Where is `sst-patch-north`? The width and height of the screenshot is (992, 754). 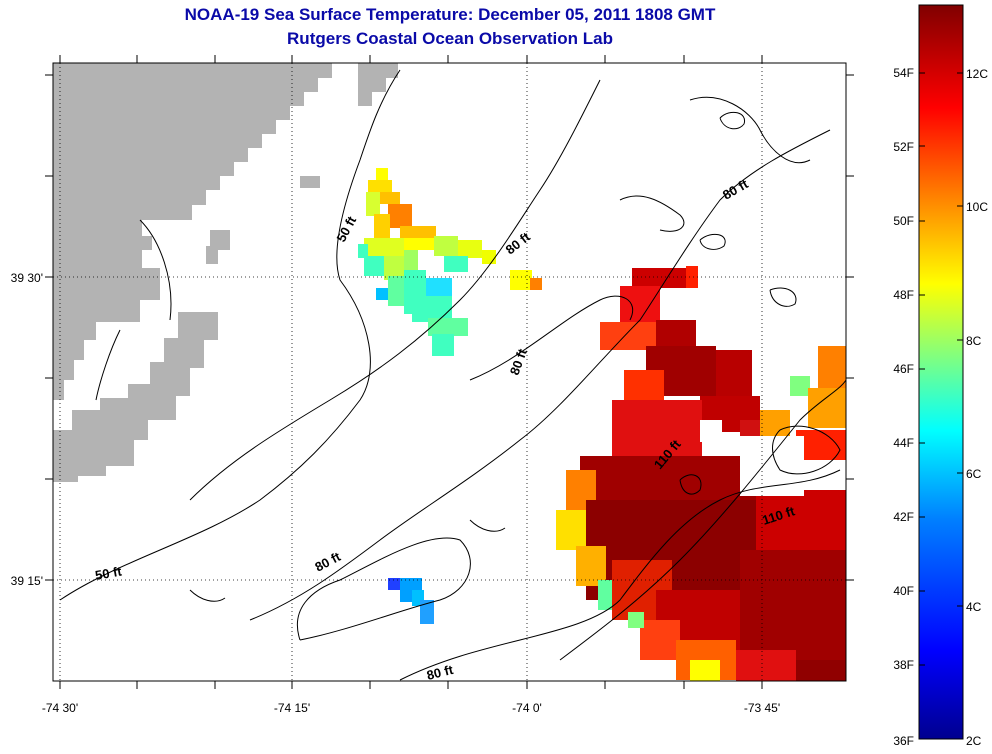
sst-patch-north is located at coordinates (450, 262).